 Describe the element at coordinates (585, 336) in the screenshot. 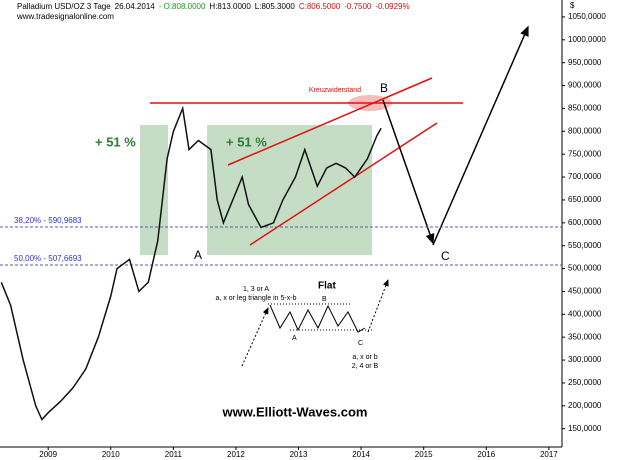

I see `y-tick-label: 350,0000` at that location.